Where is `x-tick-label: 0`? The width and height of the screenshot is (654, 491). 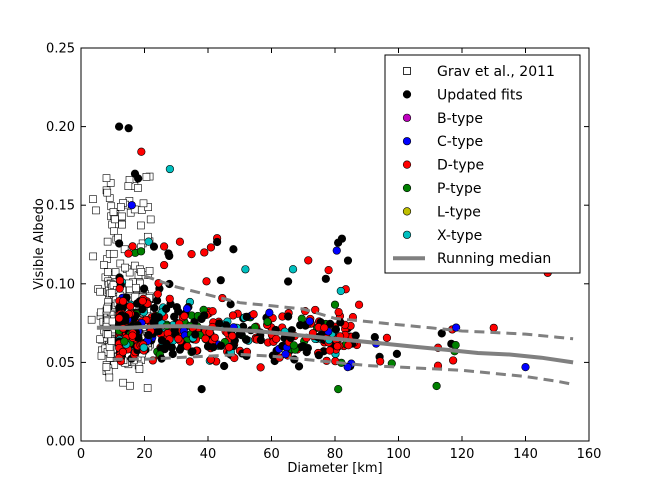
x-tick-label: 0 is located at coordinates (81, 454).